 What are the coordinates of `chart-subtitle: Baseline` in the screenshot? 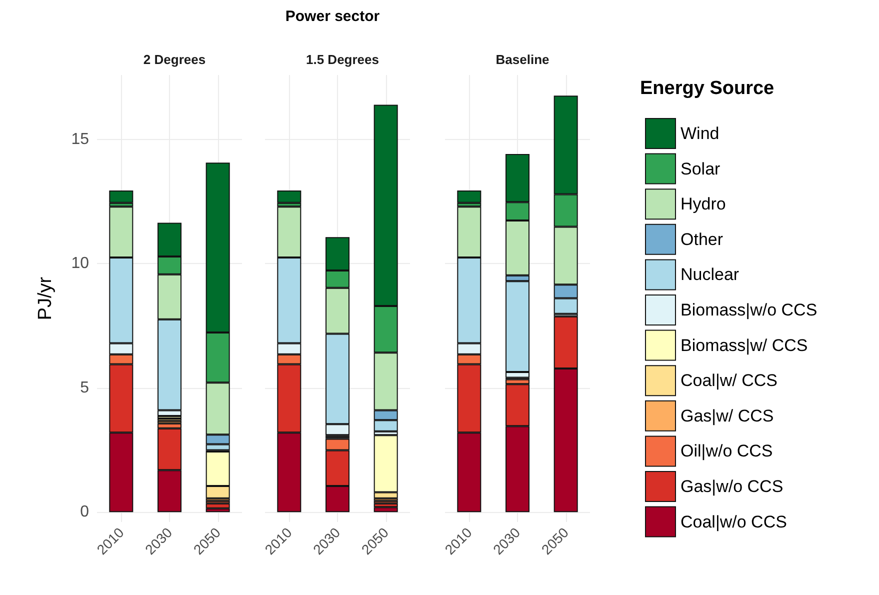 It's located at (523, 59).